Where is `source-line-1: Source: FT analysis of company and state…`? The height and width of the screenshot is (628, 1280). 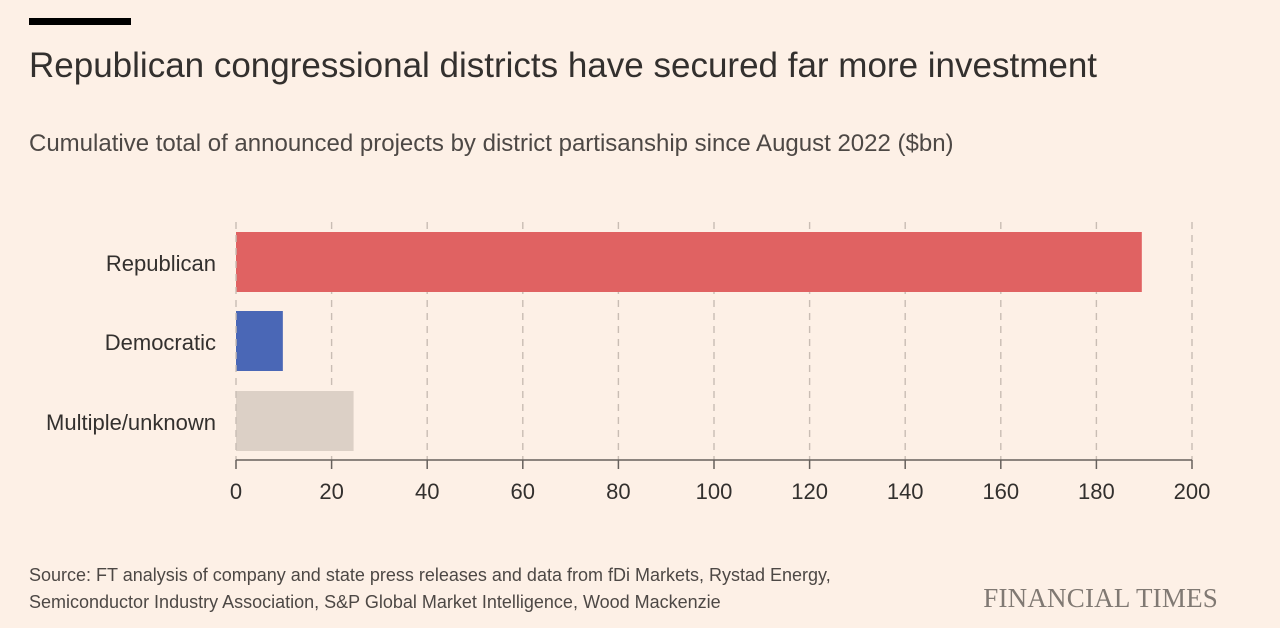
source-line-1: Source: FT analysis of company and state… is located at coordinates (430, 575).